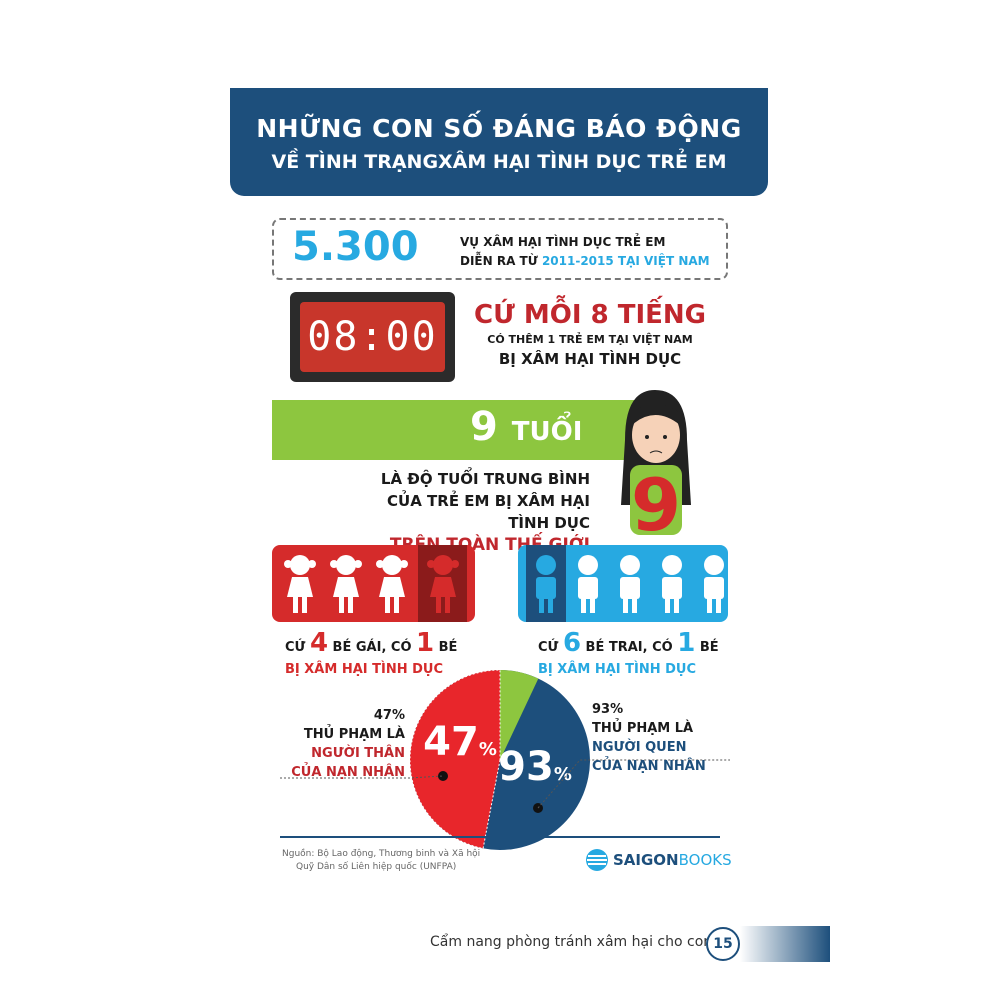  I want to click on pie-relatives-slice, so click(455, 759).